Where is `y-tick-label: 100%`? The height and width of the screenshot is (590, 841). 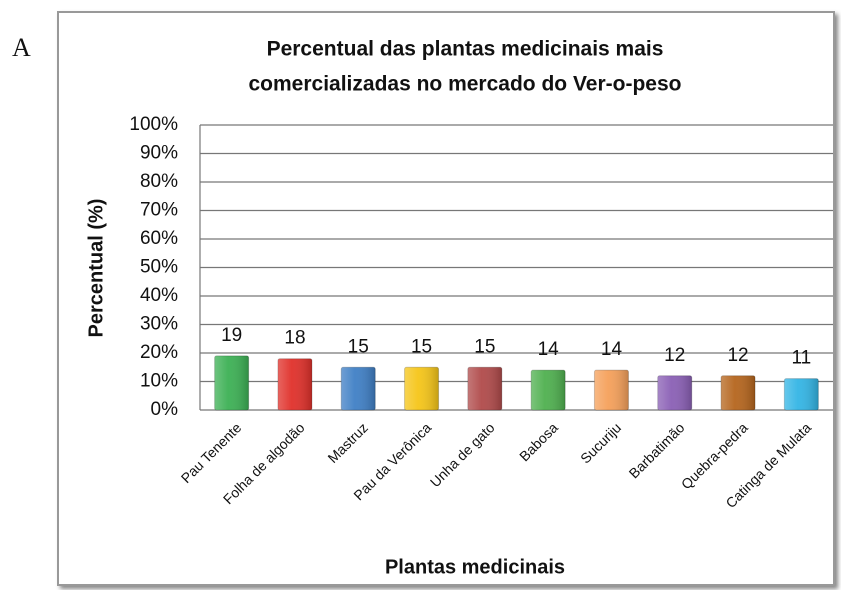 y-tick-label: 100% is located at coordinates (153, 124).